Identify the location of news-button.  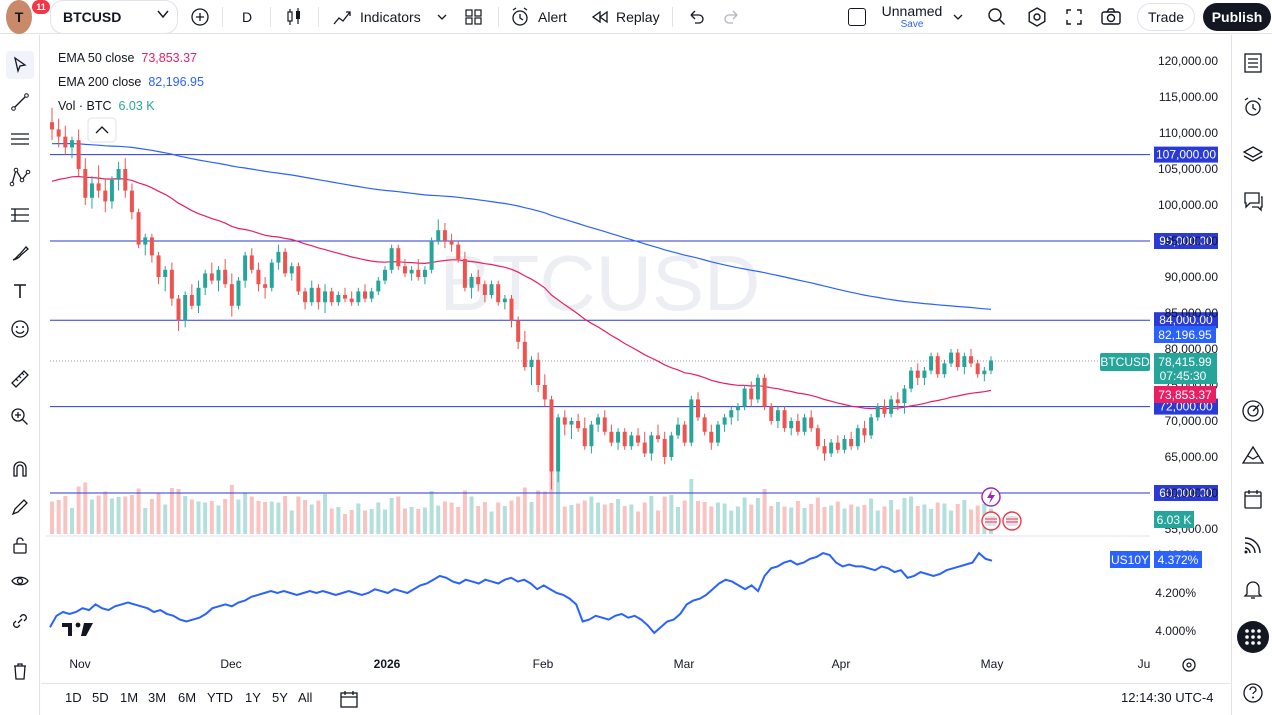
(1253, 545).